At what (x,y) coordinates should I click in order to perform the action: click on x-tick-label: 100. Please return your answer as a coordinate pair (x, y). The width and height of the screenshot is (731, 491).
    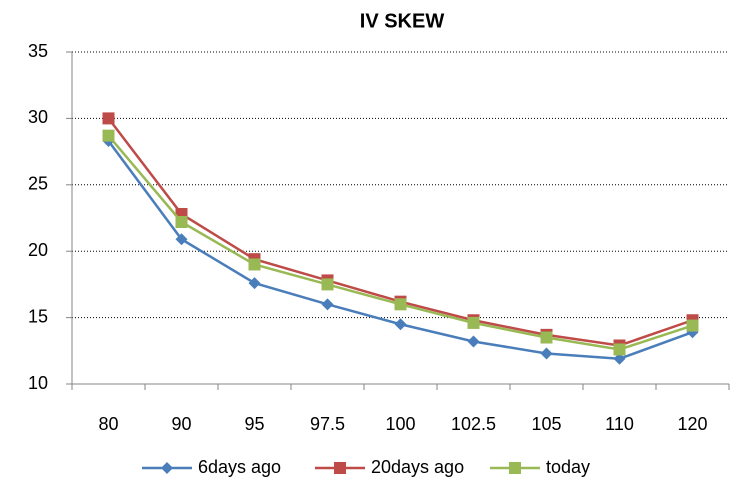
    Looking at the image, I should click on (400, 424).